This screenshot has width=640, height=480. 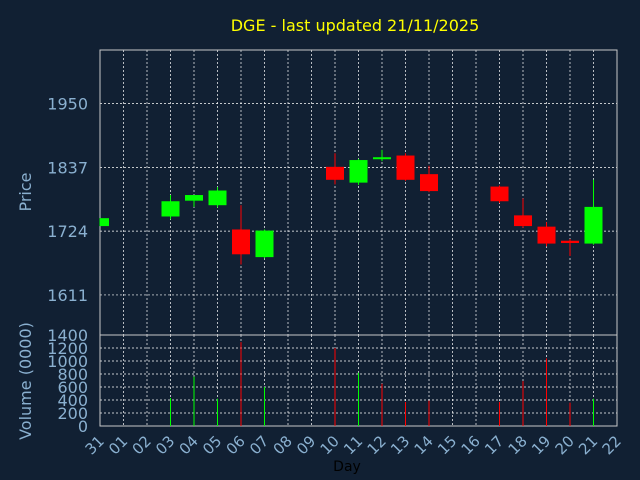 I want to click on day-tick-label: 07, so click(x=259, y=445).